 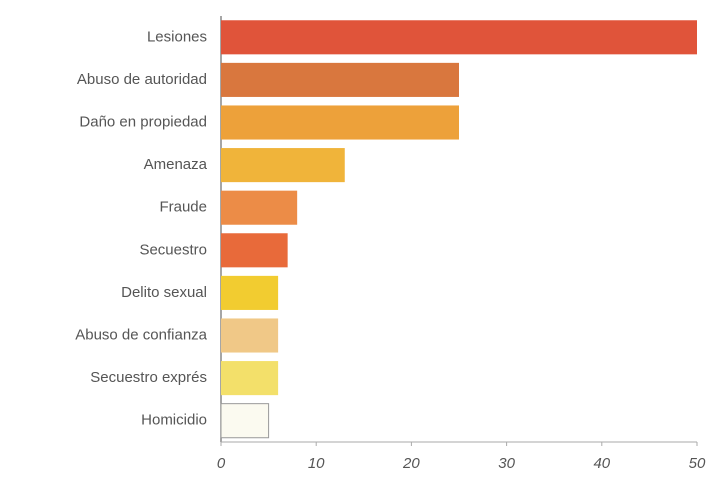 What do you see at coordinates (173, 249) in the screenshot?
I see `y-tick-label: Secuestro` at bounding box center [173, 249].